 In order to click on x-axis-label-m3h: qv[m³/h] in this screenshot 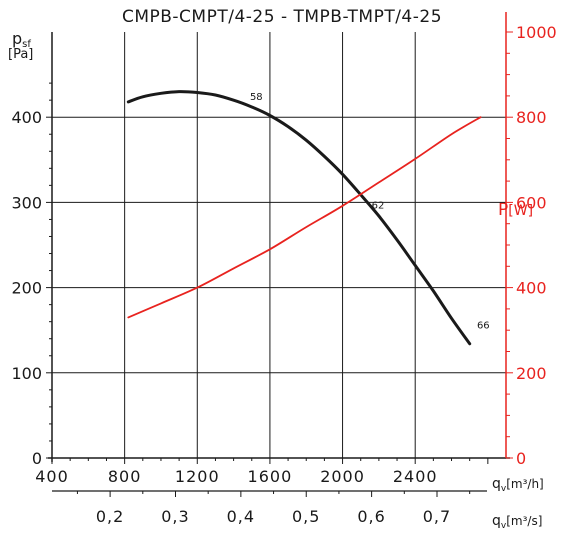, I will do `click(518, 485)`.